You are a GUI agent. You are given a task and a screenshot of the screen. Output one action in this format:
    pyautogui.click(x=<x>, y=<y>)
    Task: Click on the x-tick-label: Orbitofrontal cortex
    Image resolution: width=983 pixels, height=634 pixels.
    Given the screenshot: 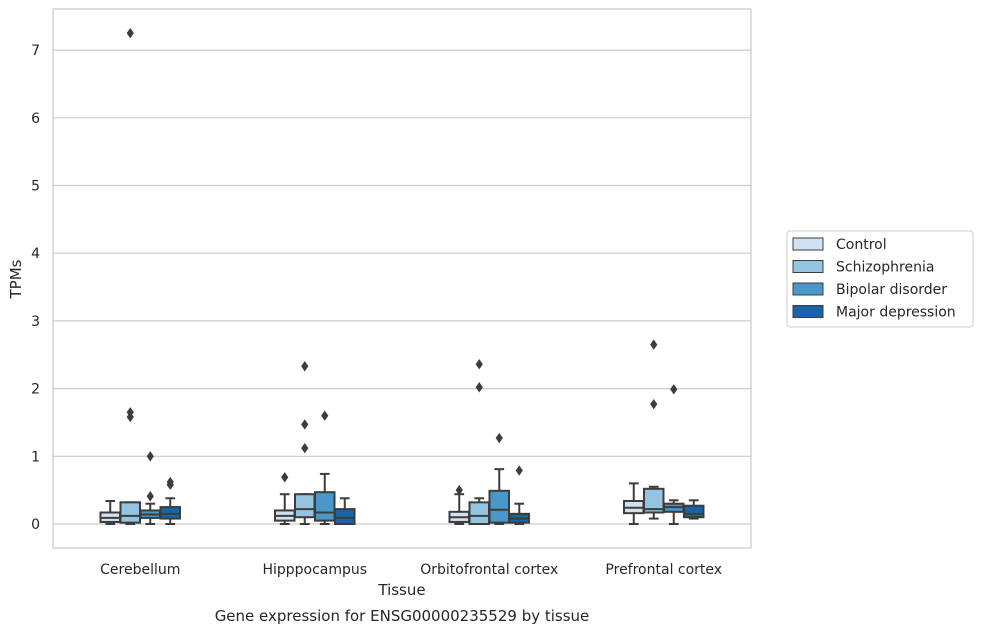 What is the action you would take?
    pyautogui.click(x=489, y=570)
    